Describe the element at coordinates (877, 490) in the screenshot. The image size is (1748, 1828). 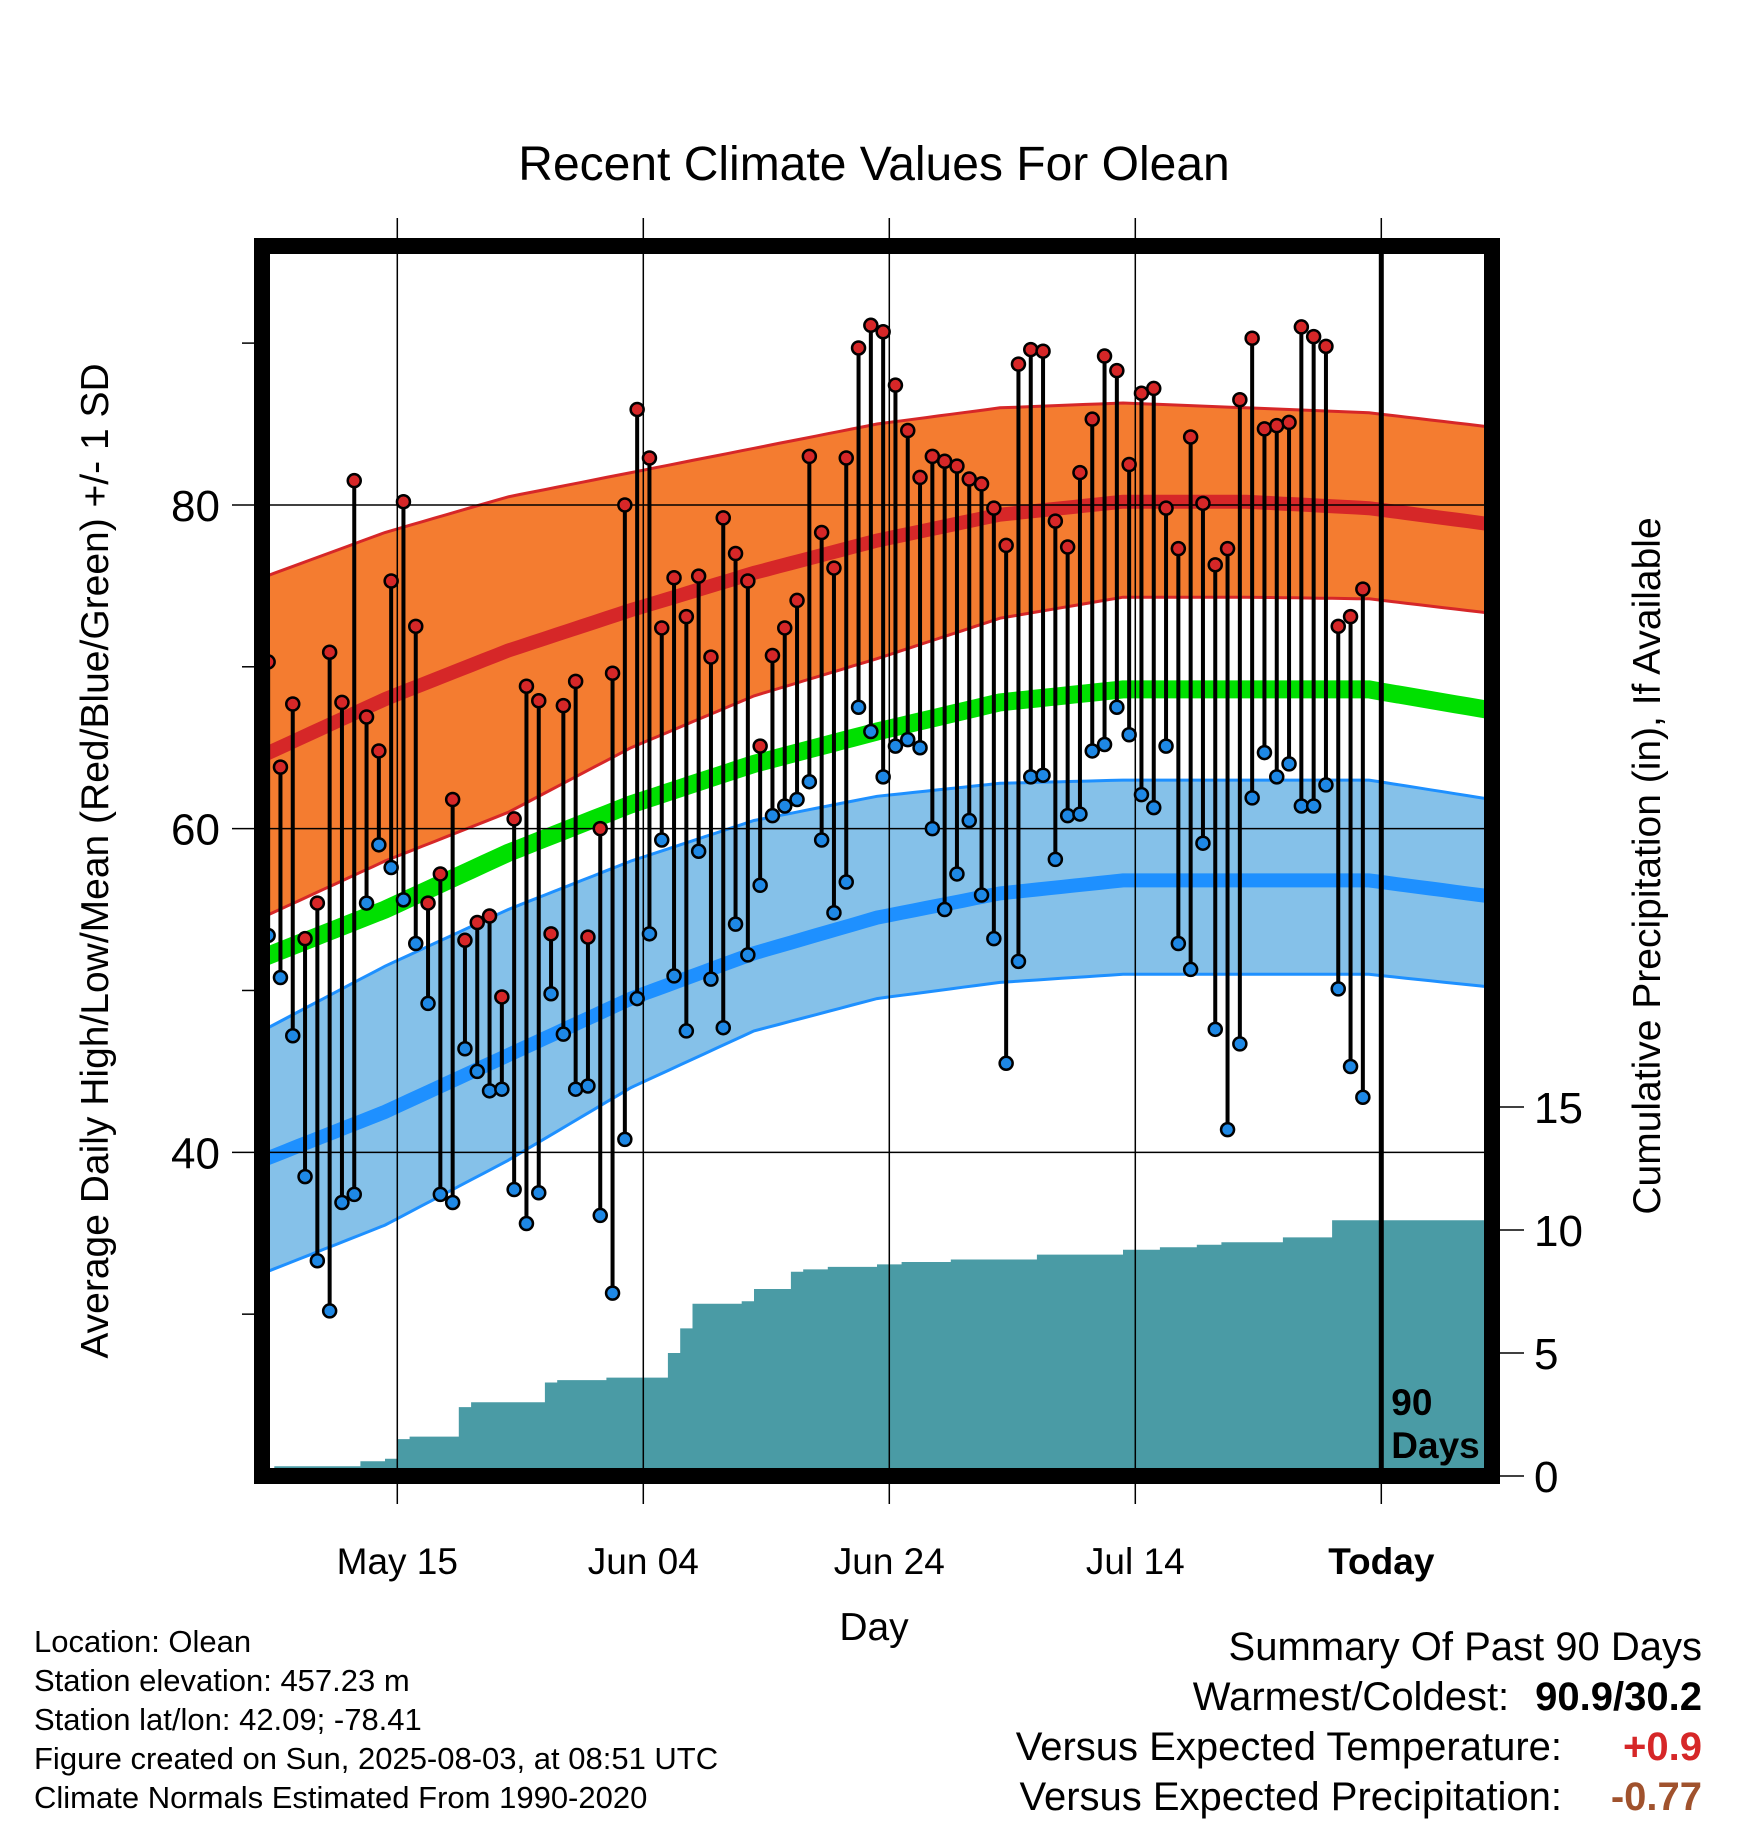
I see `high-upper-edge` at that location.